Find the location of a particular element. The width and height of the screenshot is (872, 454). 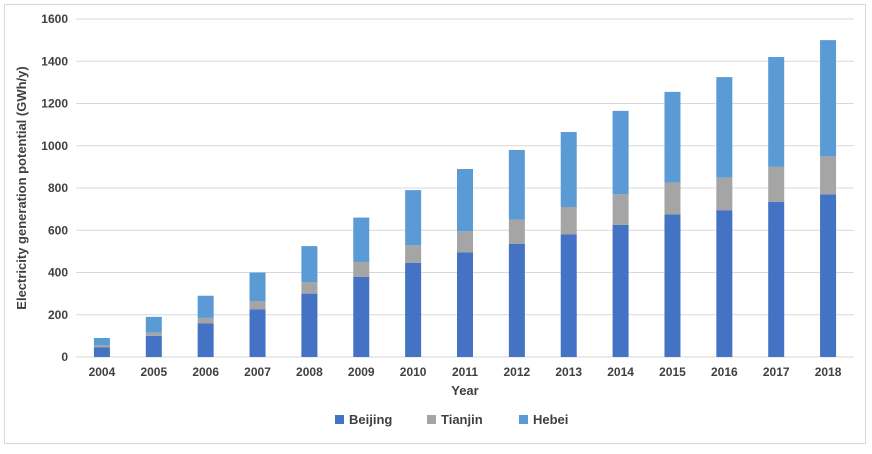

bar-beijing-2018 is located at coordinates (828, 275).